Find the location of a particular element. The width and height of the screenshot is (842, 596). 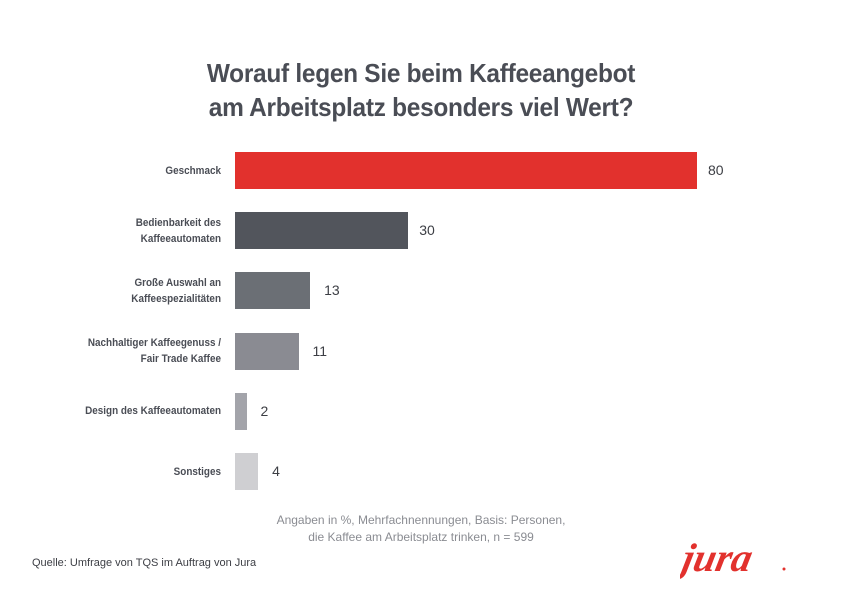

category-label-line: Bedienbarkeit des is located at coordinates (178, 222).